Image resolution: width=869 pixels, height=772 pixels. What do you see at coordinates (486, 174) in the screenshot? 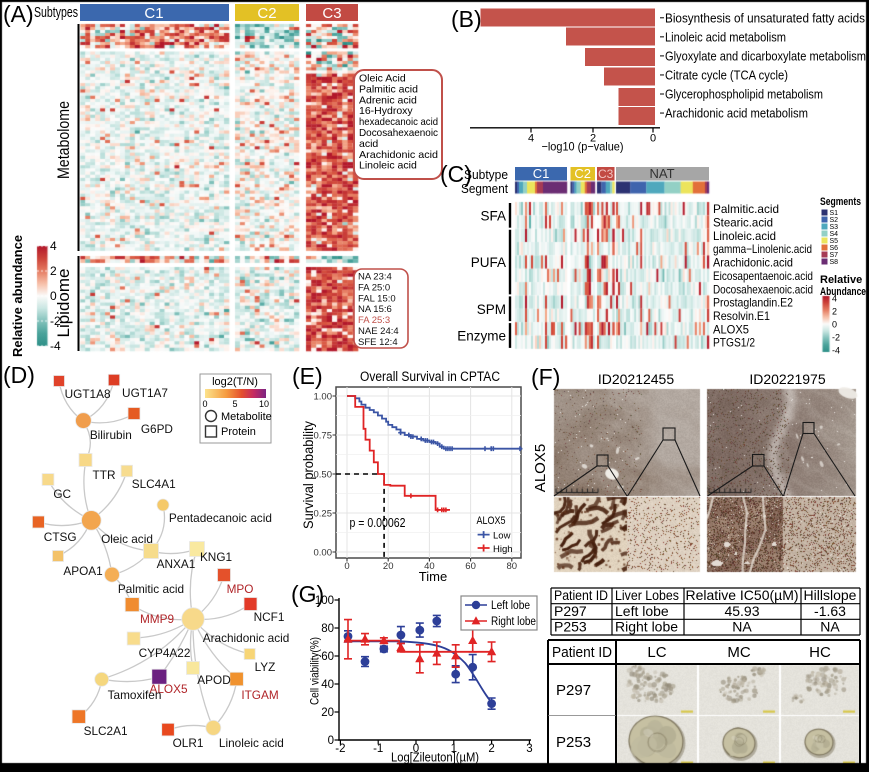
I see `svg-text: Subtype` at bounding box center [486, 174].